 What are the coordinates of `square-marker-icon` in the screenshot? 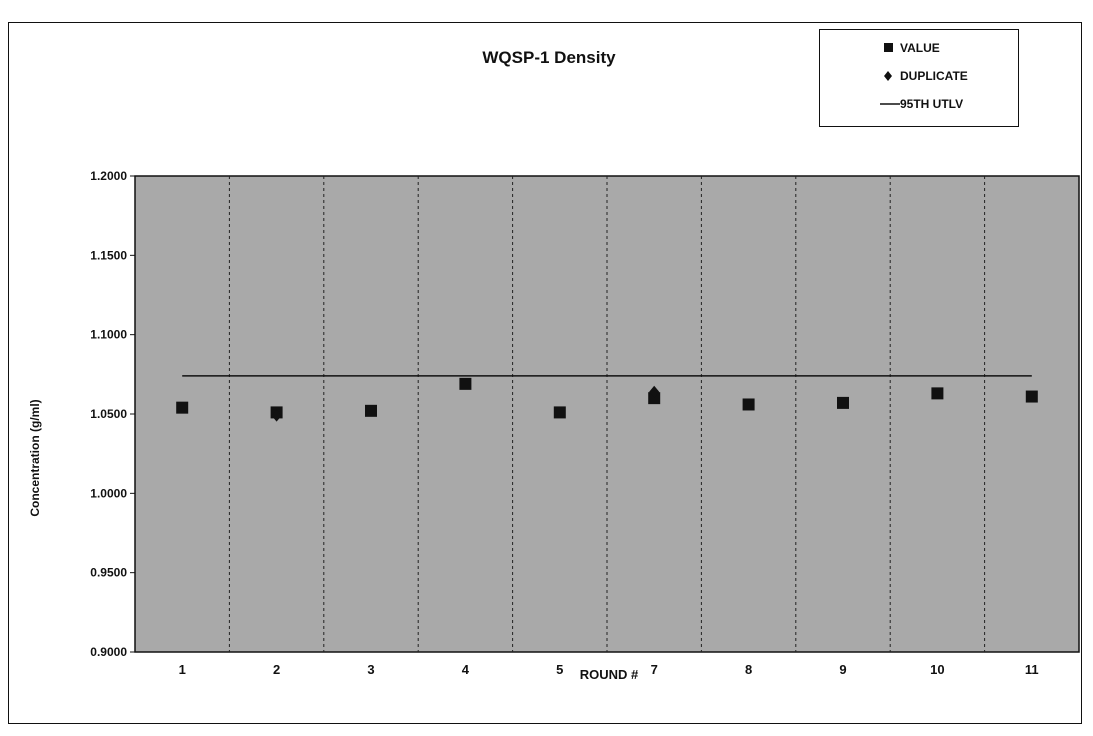 It's located at (888, 47).